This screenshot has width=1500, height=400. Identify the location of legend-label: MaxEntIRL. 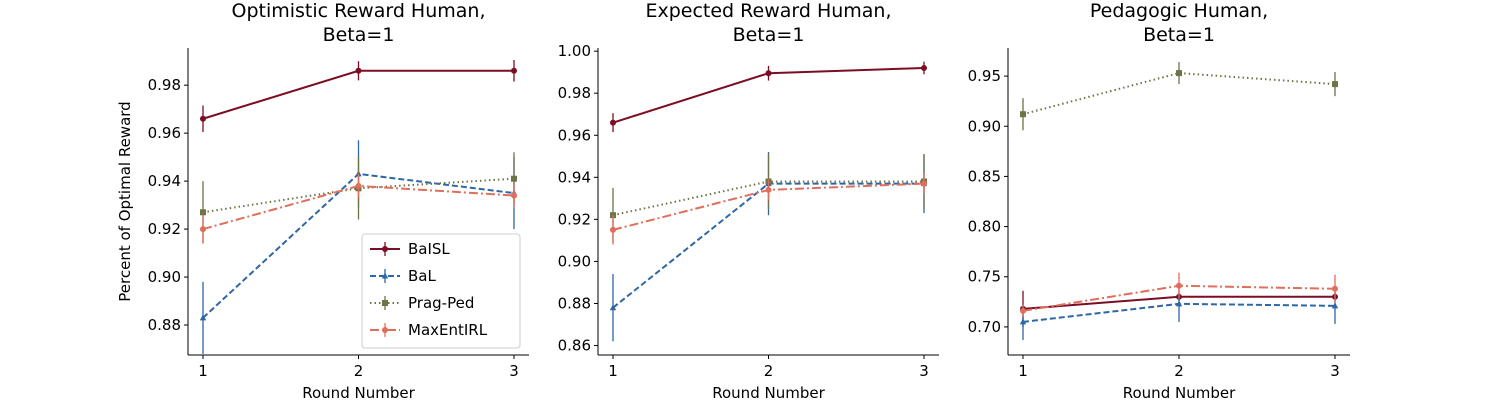
(448, 330).